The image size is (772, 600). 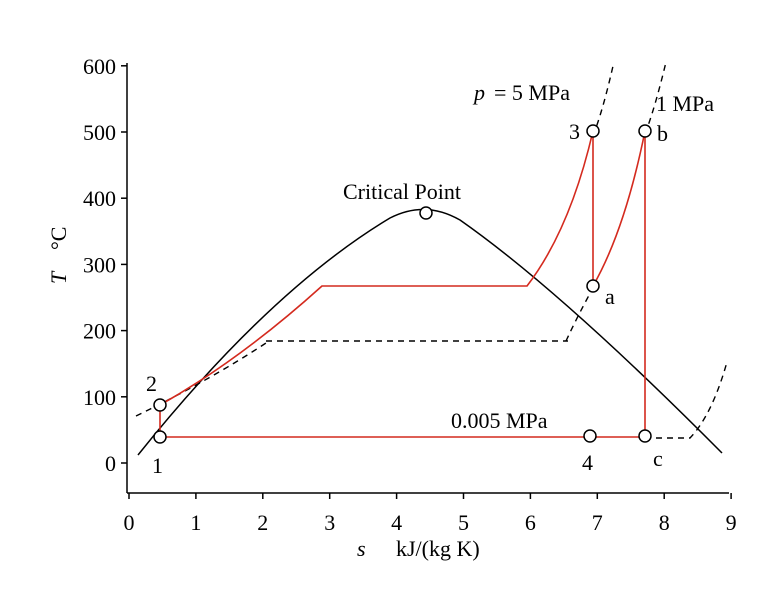 What do you see at coordinates (430, 514) in the screenshot?
I see `x-ticks: 0 1 2 3 4 5 6 7 8 9` at bounding box center [430, 514].